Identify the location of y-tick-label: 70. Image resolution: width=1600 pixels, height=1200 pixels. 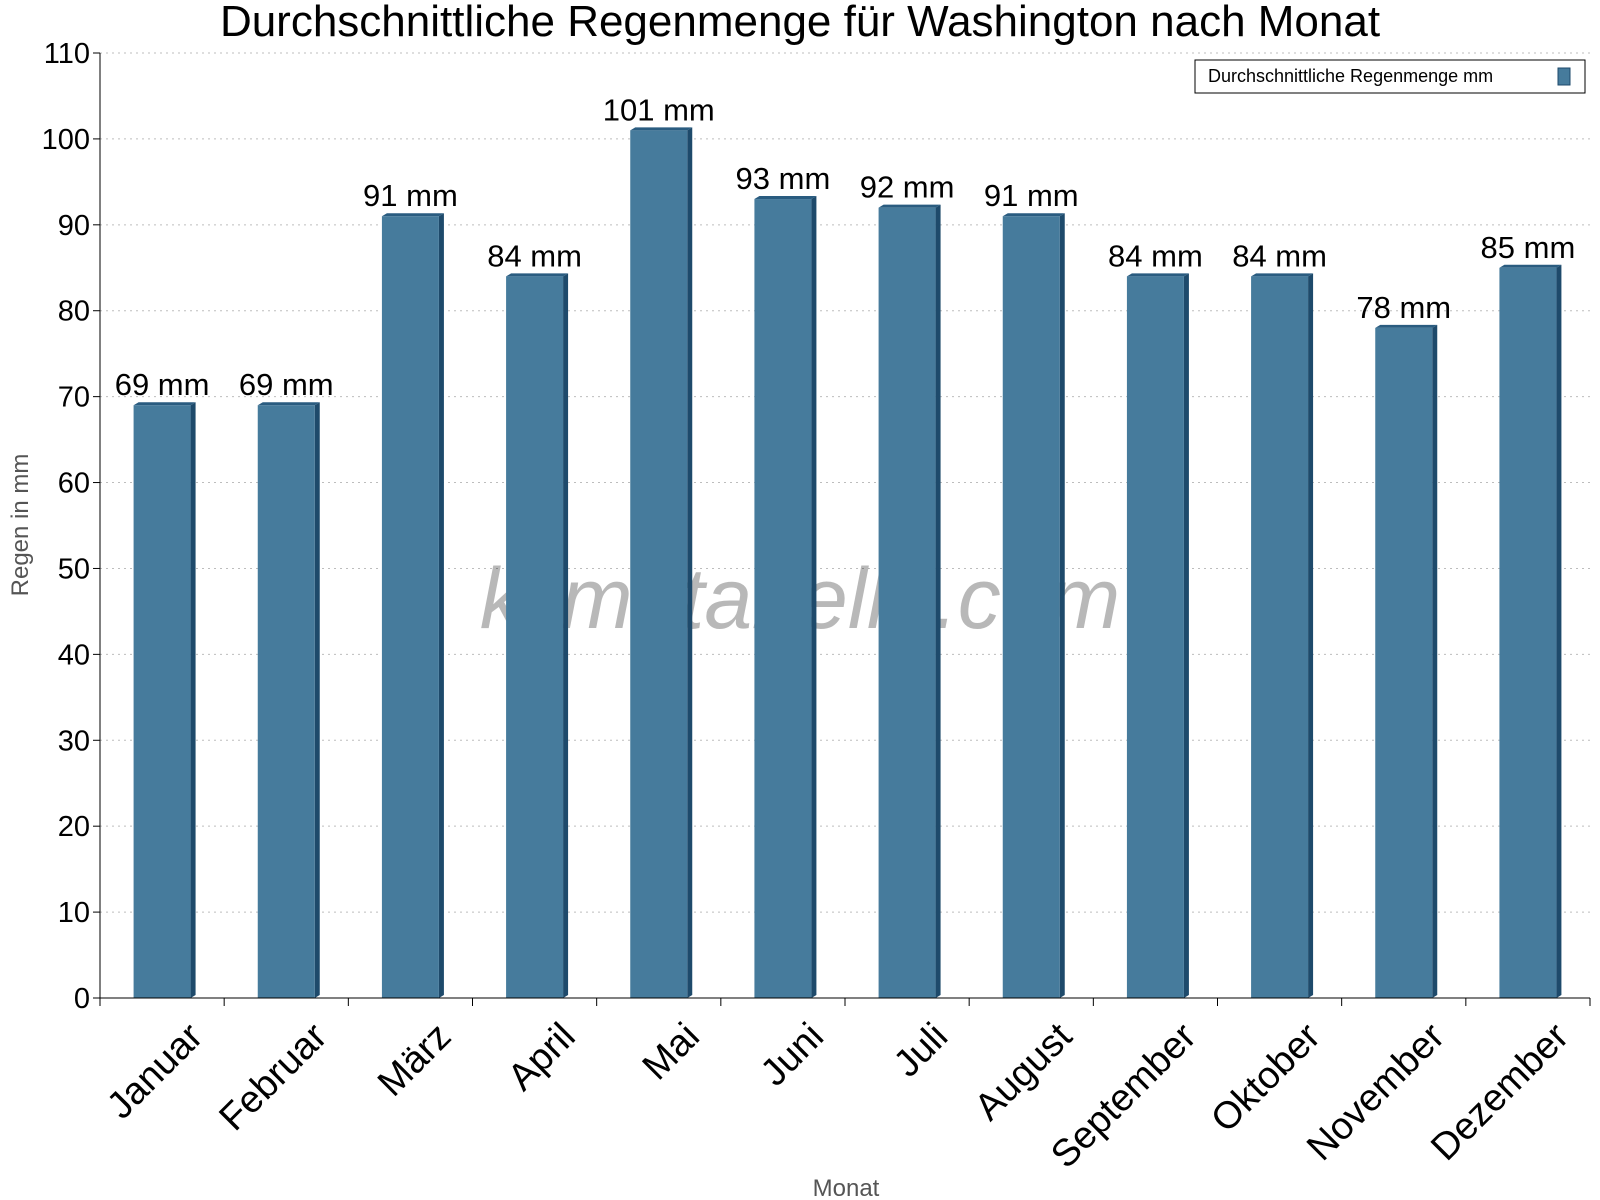
(74, 398).